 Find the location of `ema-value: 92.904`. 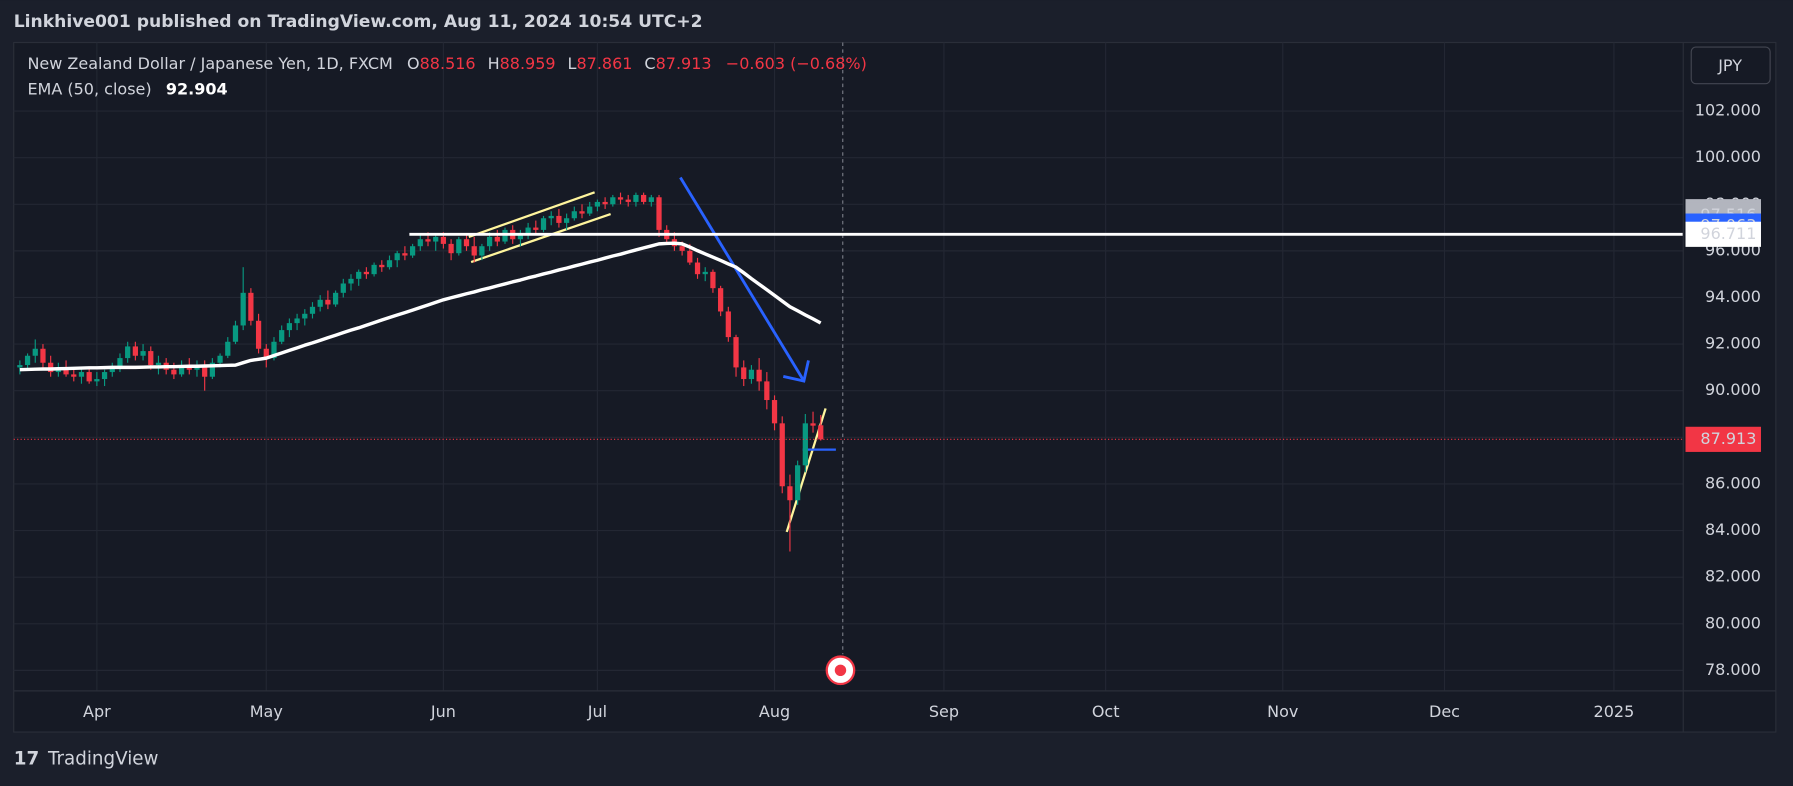

ema-value: 92.904 is located at coordinates (197, 88).